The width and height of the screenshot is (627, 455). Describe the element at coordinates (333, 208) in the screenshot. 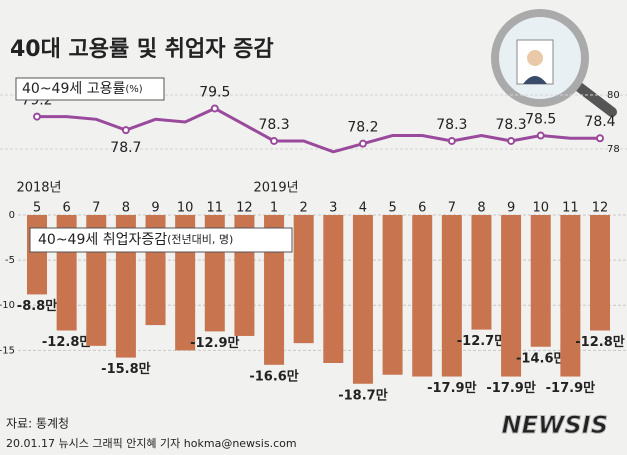

I see `x-tick-label: 3` at that location.